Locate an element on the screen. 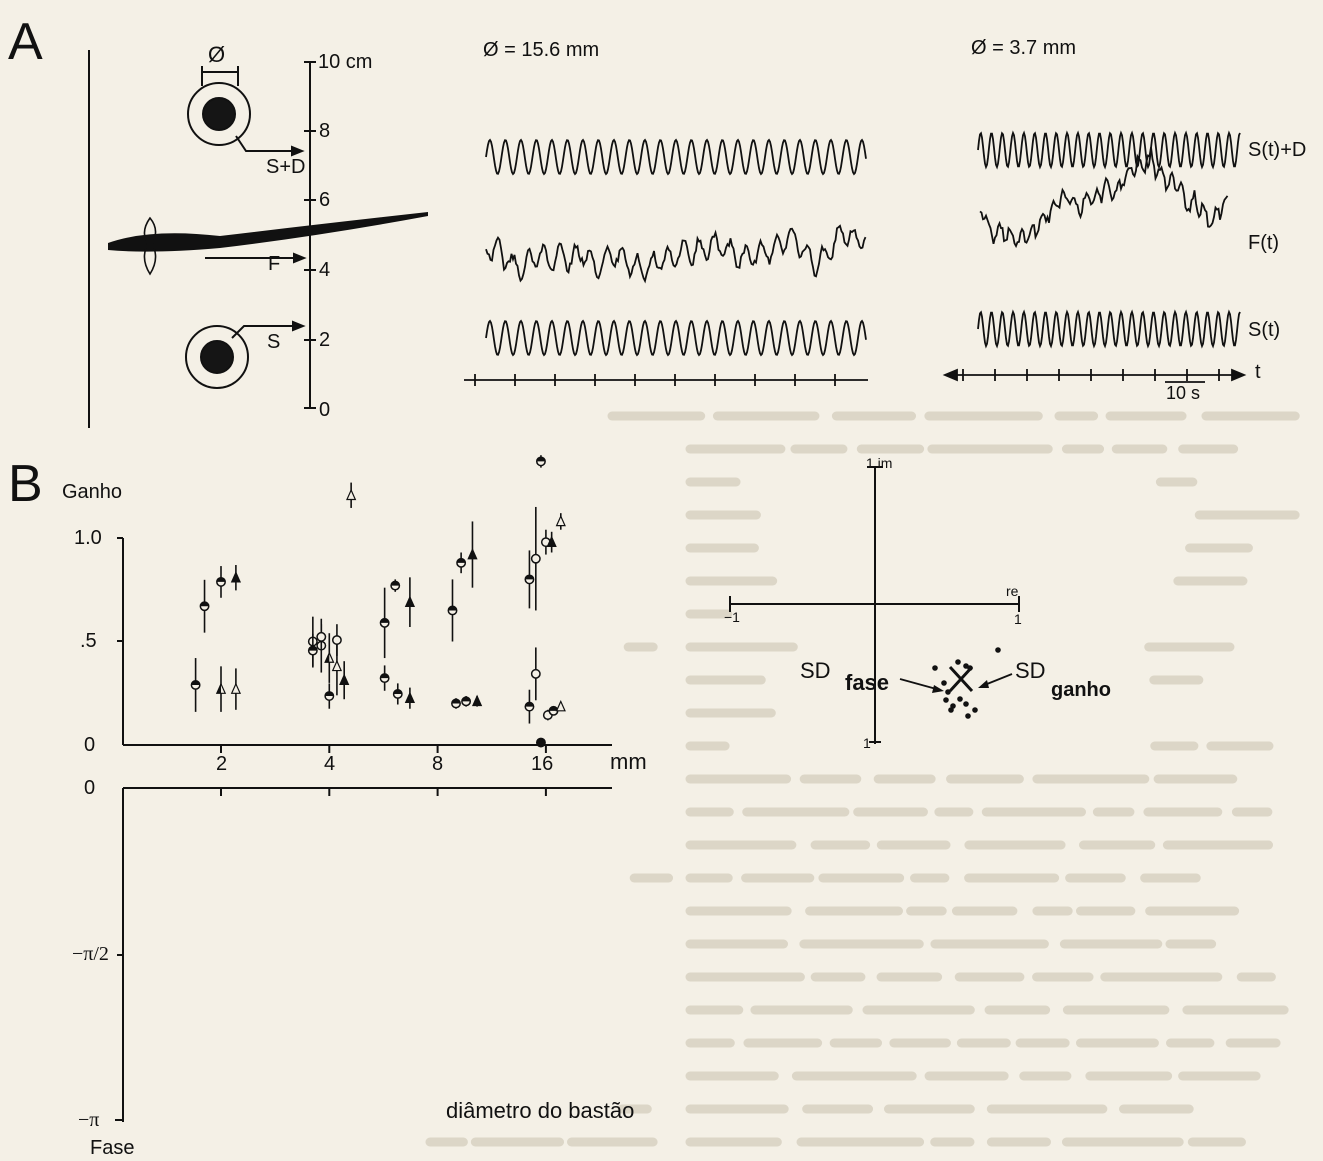 Image resolution: width=1323 pixels, height=1161 pixels. fish-silhouette is located at coordinates (268, 244).